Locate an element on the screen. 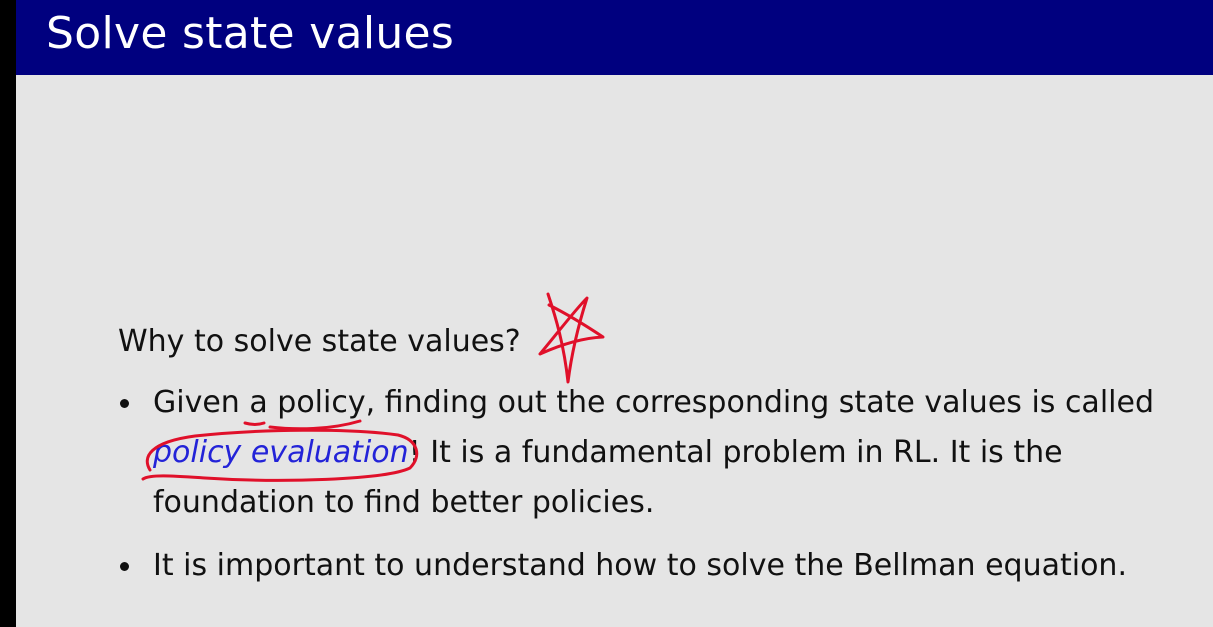 The image size is (1213, 627). bullet-1-line-3: foundation to find better policies. is located at coordinates (404, 502).